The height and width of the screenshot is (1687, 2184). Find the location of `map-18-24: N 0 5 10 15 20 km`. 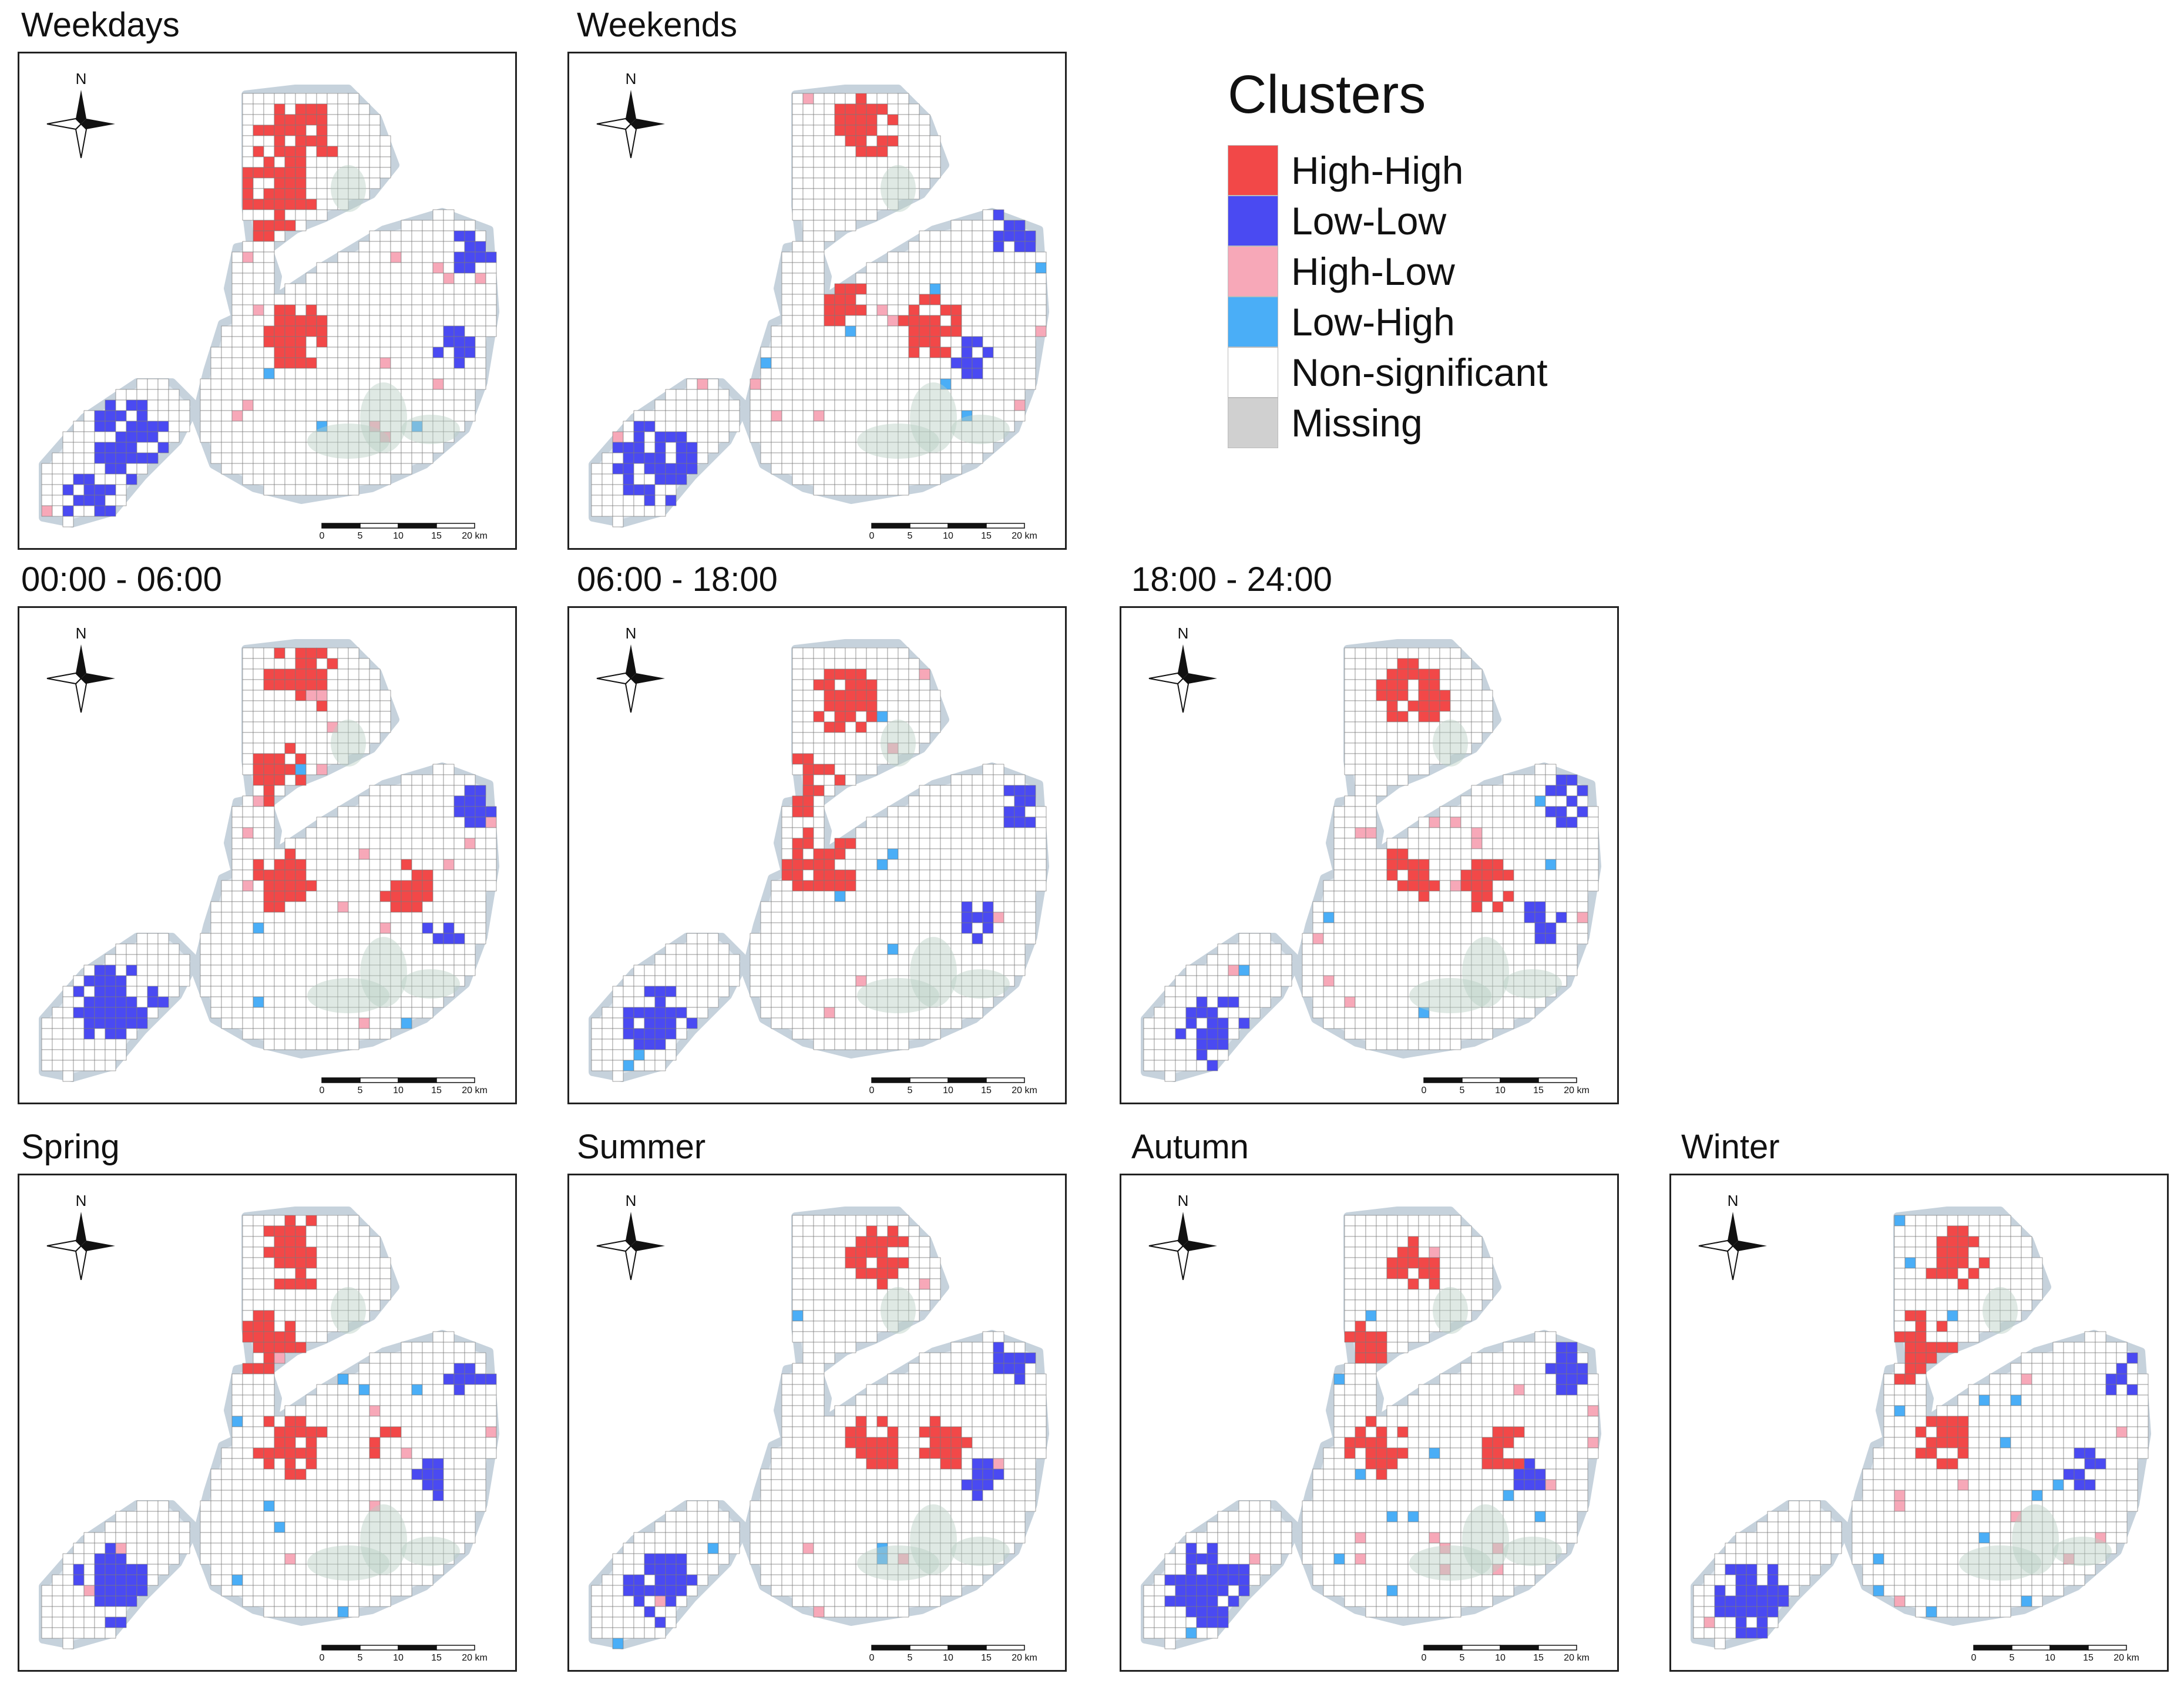

map-18-24: N 0 5 10 15 20 km is located at coordinates (1369, 855).